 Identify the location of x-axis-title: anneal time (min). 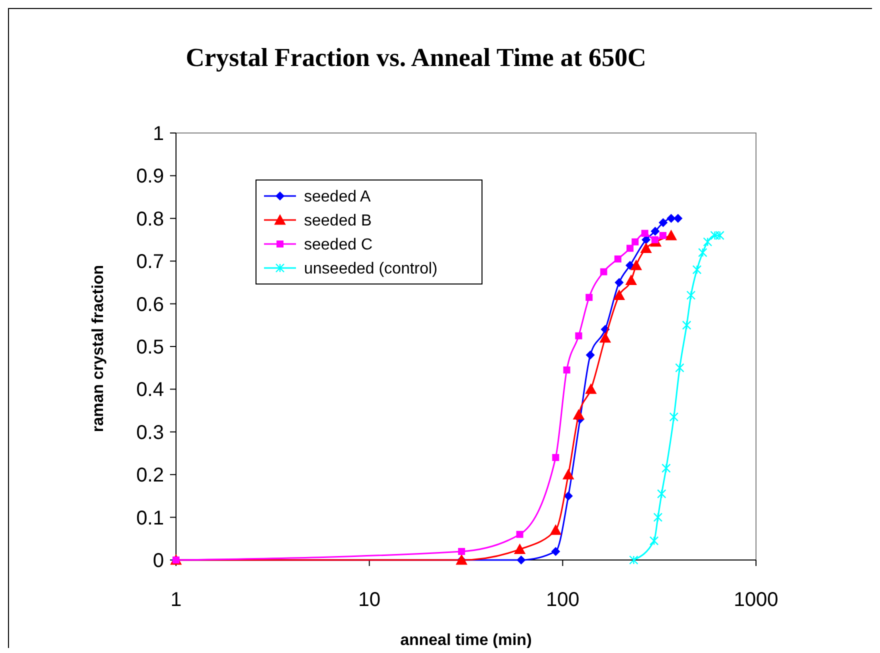
(466, 640).